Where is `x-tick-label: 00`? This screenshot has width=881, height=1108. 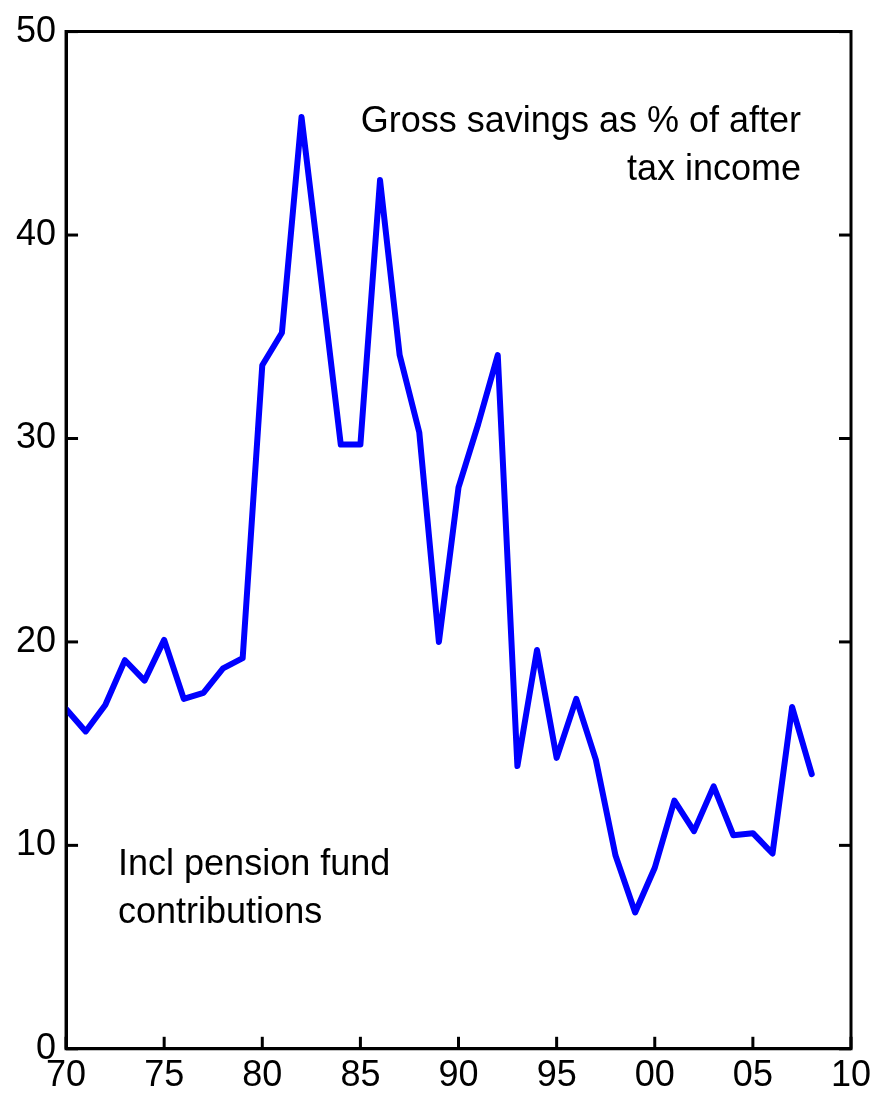 x-tick-label: 00 is located at coordinates (654, 1074).